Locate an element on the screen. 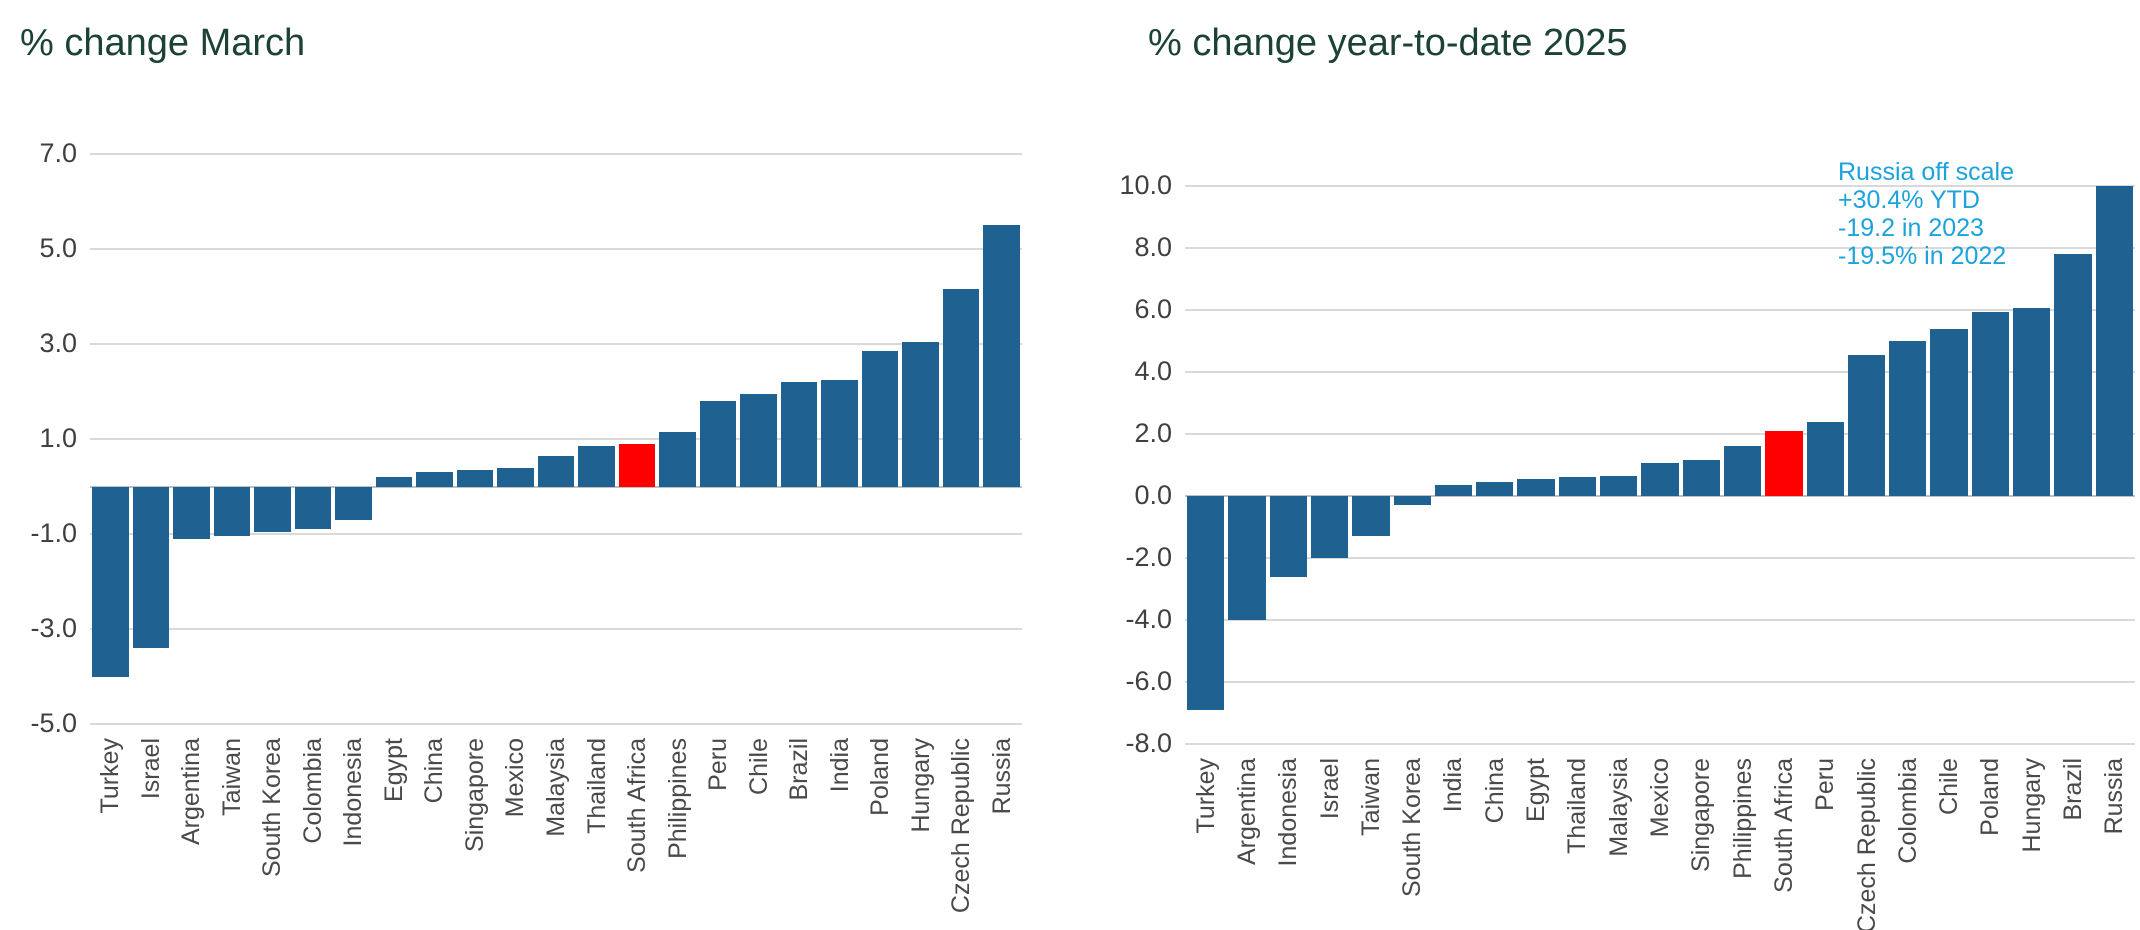 This screenshot has height=930, width=2140. y-tick-label: 0.0 is located at coordinates (1153, 495).